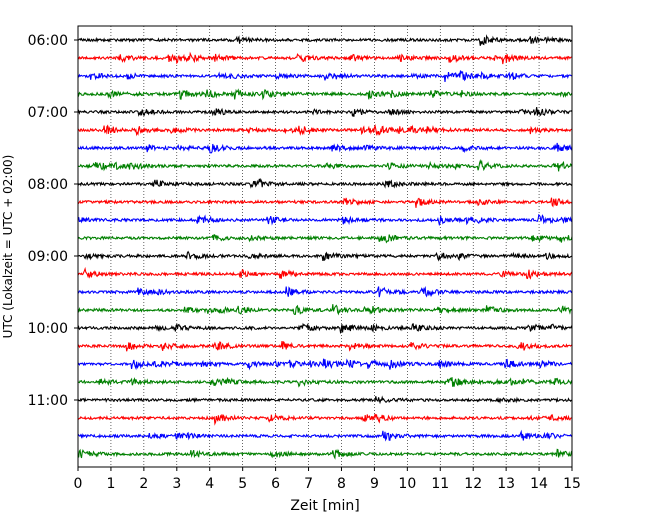 The width and height of the screenshot is (650, 520). What do you see at coordinates (143, 484) in the screenshot?
I see `x-tick-label: 2` at bounding box center [143, 484].